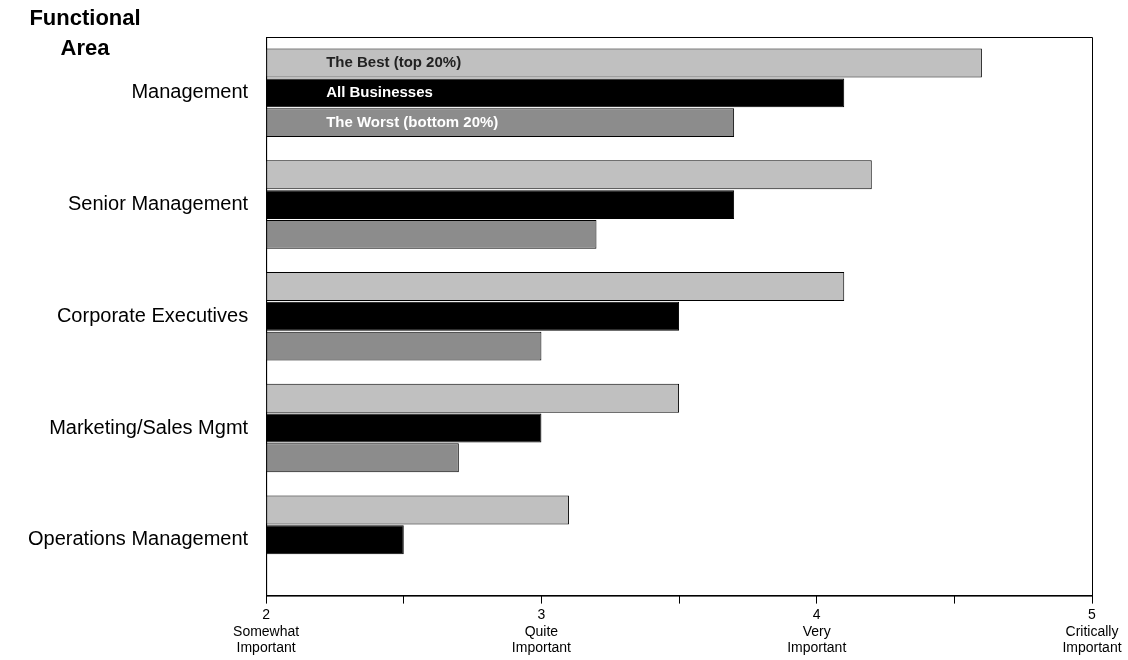 The image size is (1128, 660). Describe the element at coordinates (541, 630) in the screenshot. I see `x-tick-label: 3 Quite Important` at that location.